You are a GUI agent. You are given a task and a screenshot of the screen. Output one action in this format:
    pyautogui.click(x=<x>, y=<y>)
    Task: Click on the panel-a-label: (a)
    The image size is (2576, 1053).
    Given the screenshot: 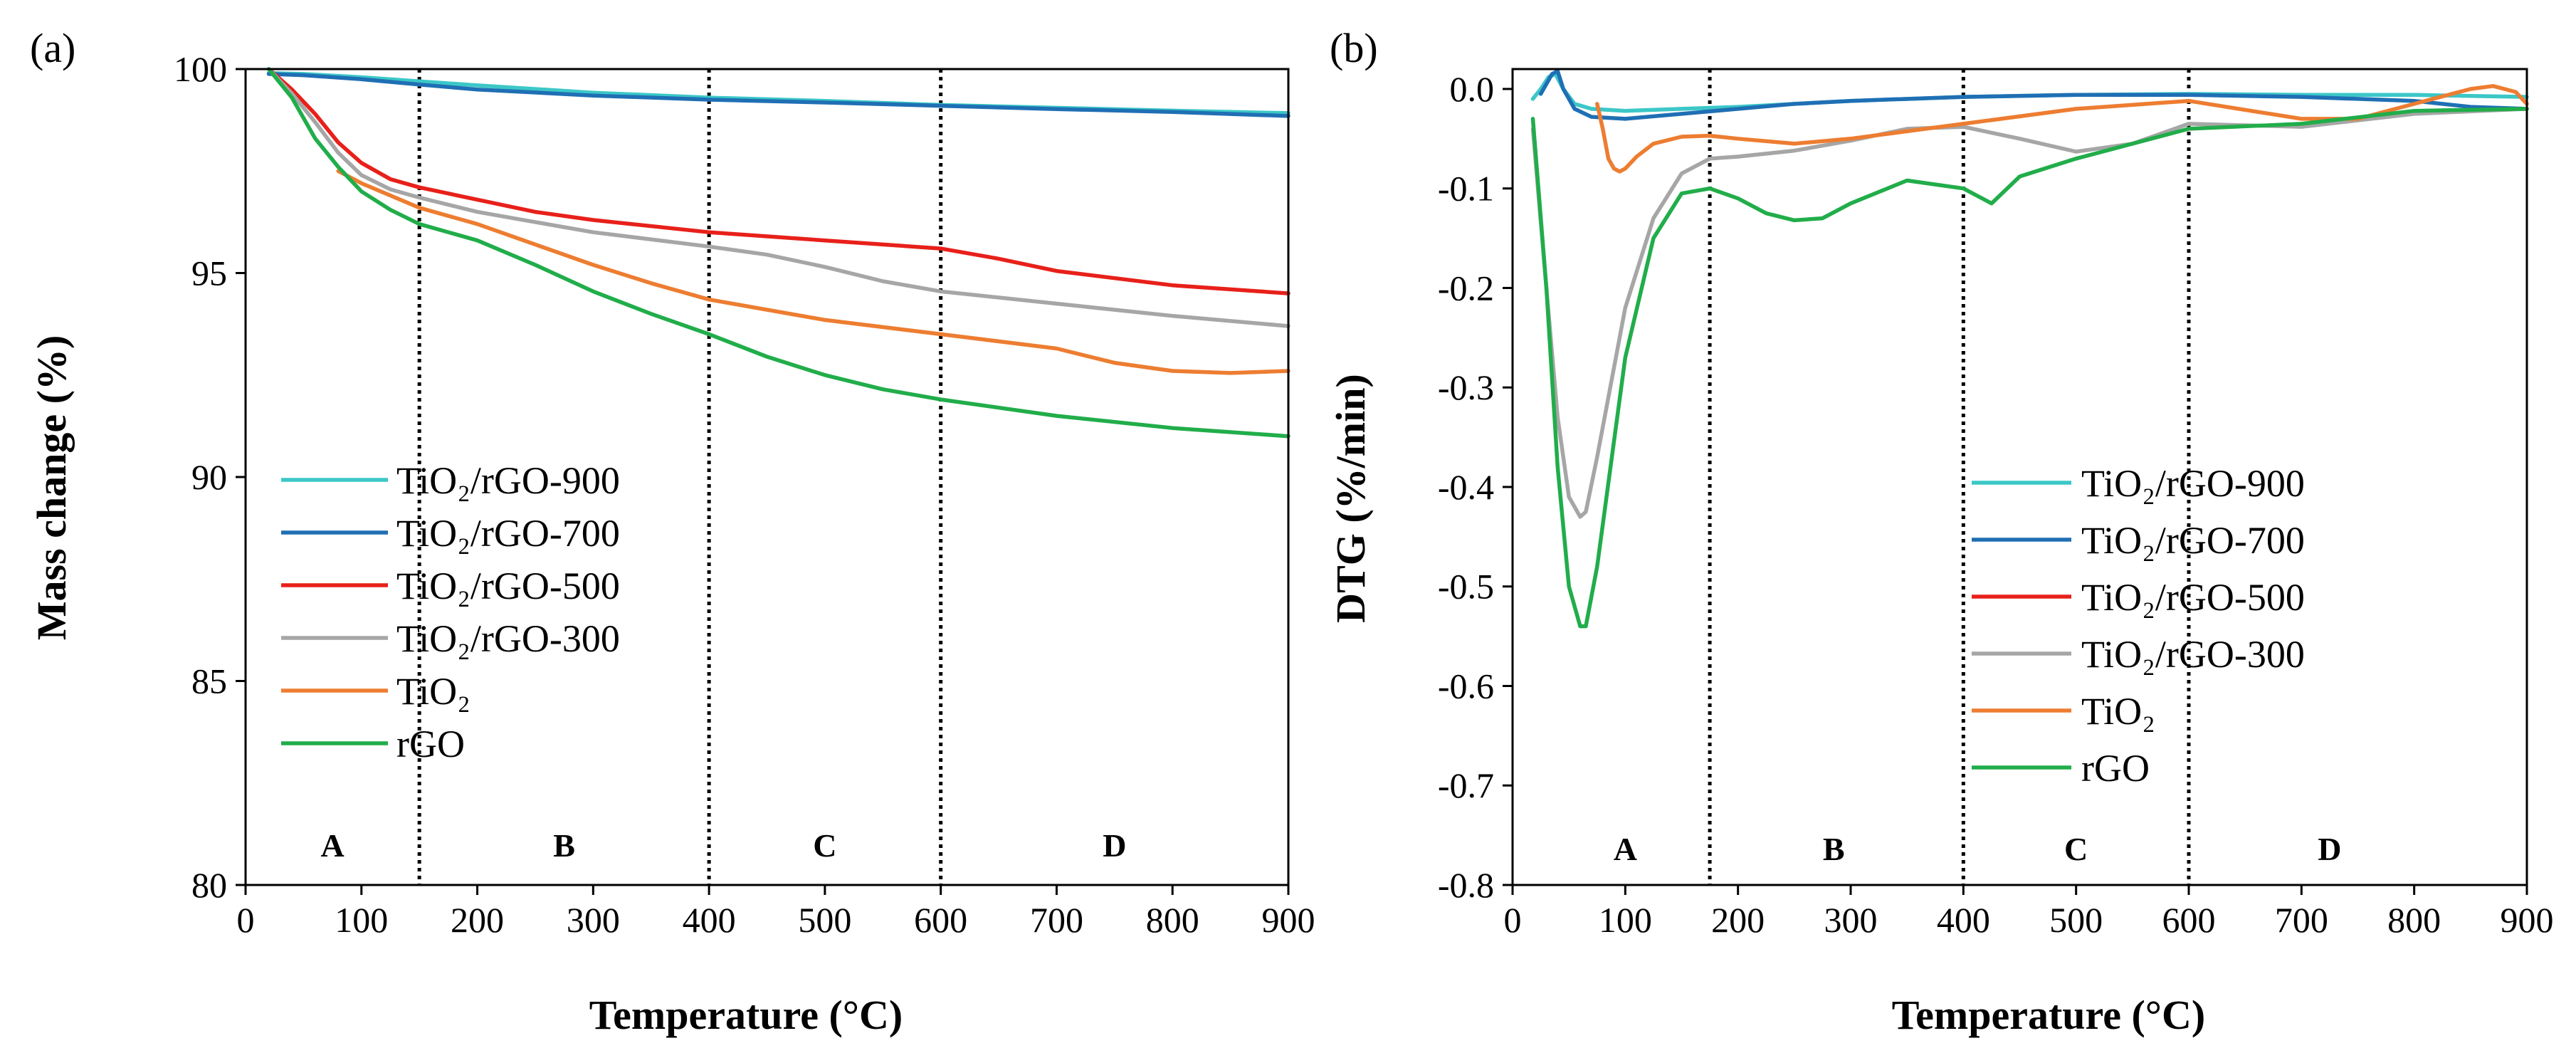 What is the action you would take?
    pyautogui.click(x=53, y=48)
    